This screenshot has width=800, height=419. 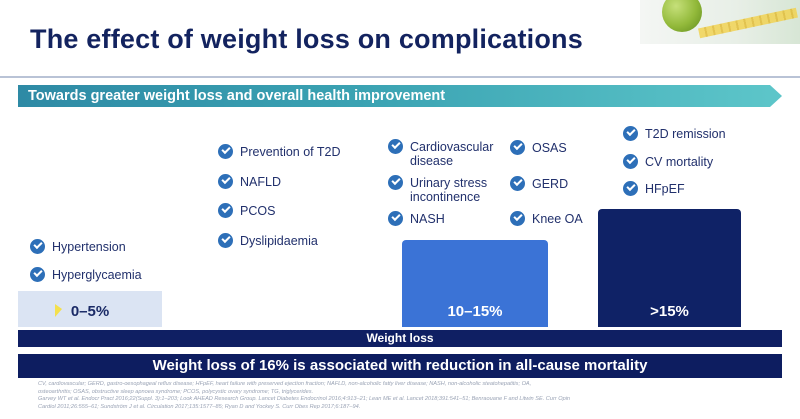 I want to click on list-item: Urinary stress incontinence, so click(x=437, y=189).